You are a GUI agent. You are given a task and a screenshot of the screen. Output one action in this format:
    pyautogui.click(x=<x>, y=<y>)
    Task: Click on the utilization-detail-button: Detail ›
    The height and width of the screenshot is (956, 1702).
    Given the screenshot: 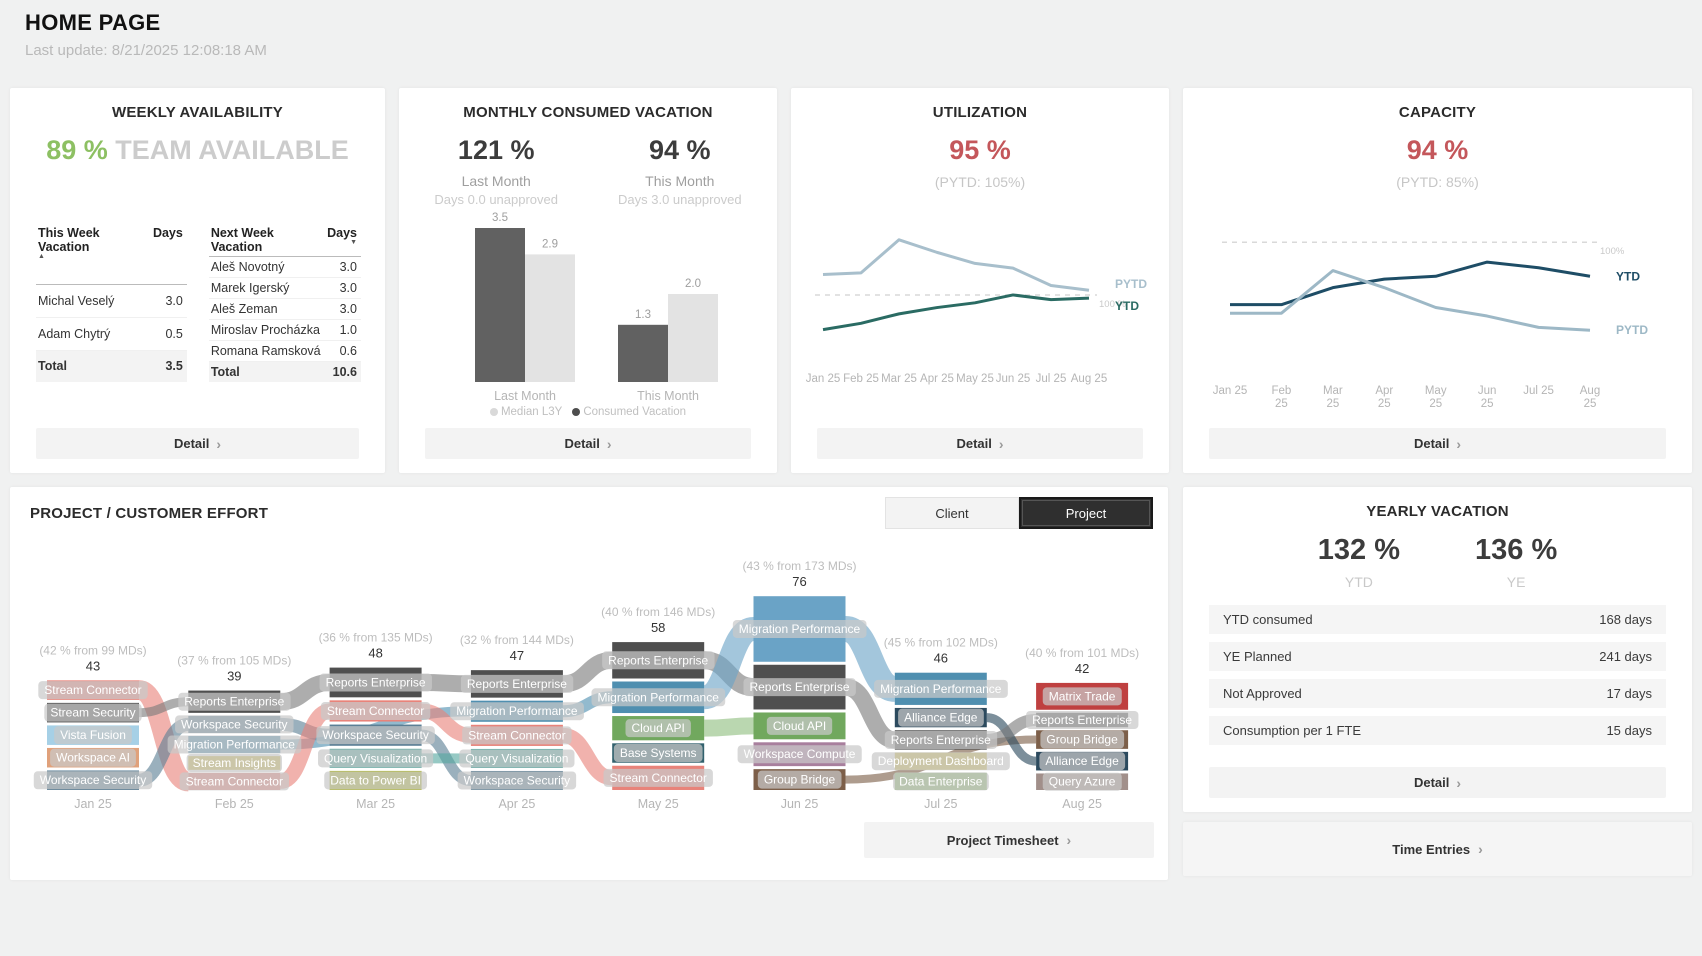 What is the action you would take?
    pyautogui.click(x=980, y=443)
    